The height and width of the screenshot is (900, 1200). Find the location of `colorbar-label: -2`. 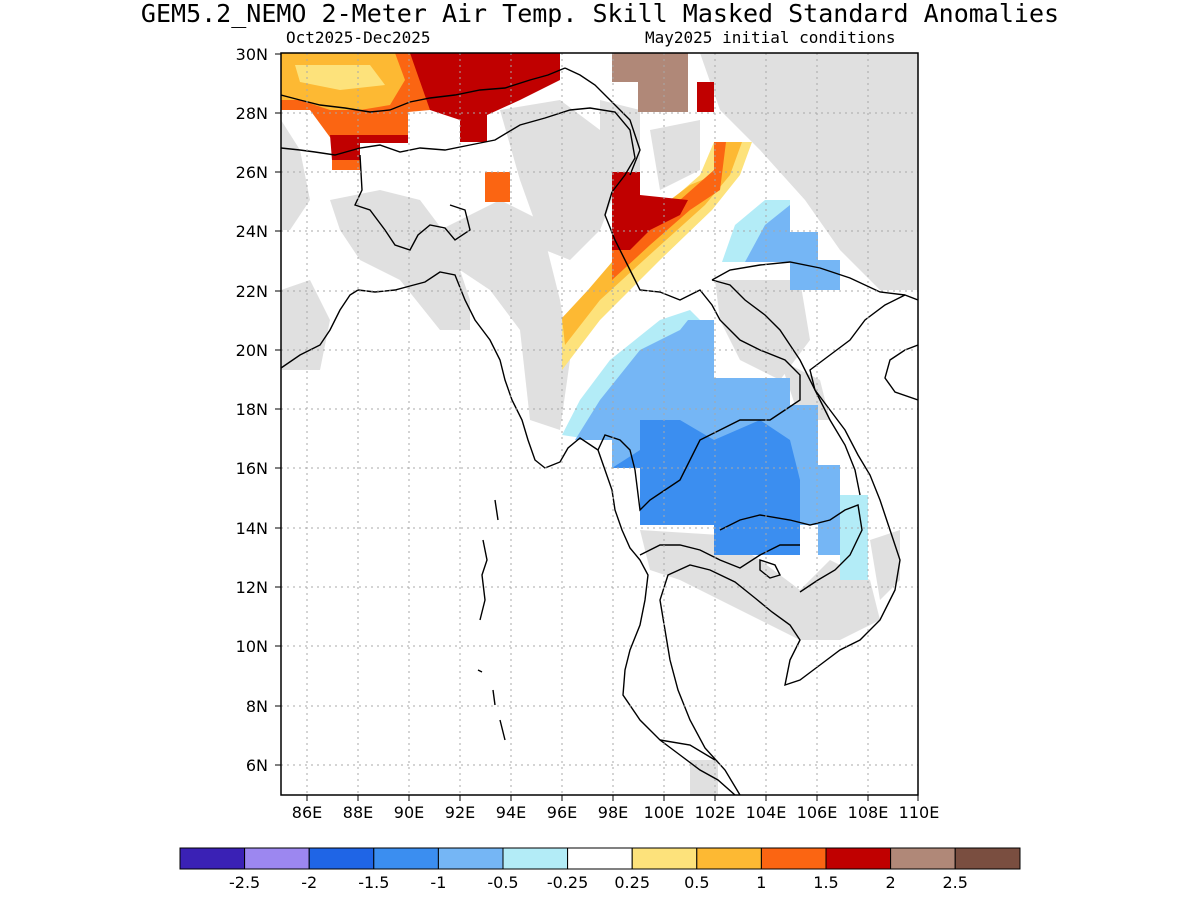

colorbar-label: -2 is located at coordinates (309, 882).